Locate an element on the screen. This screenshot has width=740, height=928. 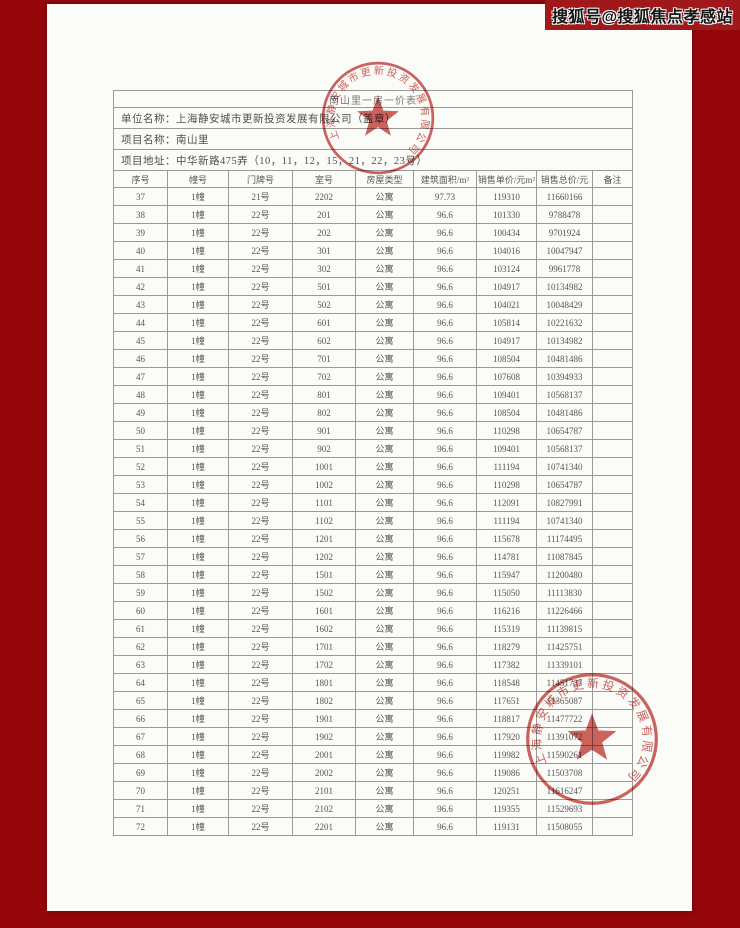
table-cell: 10221632 is located at coordinates (564, 322).